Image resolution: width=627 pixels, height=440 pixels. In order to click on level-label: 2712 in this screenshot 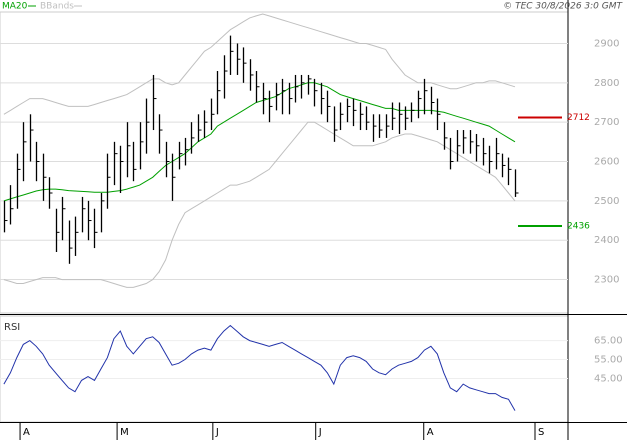, I will do `click(578, 118)`.